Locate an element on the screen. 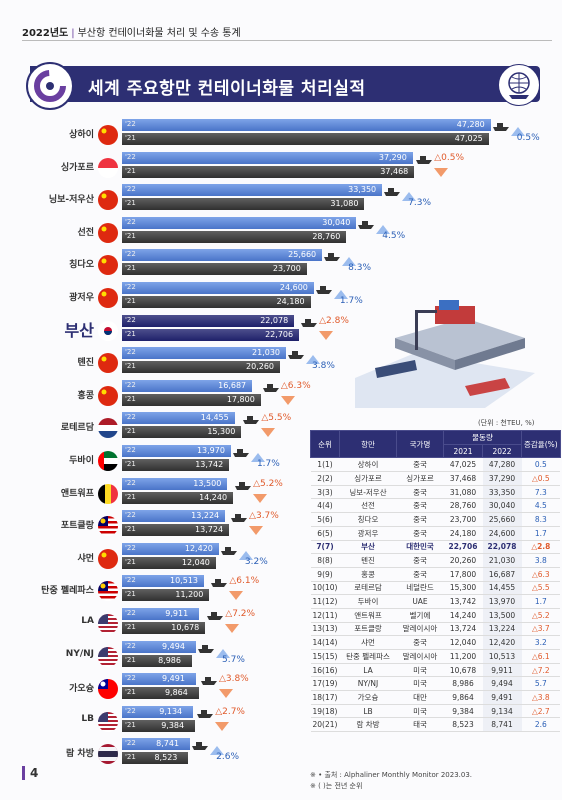 This screenshot has height=800, width=562. table-cell: 13,970 is located at coordinates (502, 601).